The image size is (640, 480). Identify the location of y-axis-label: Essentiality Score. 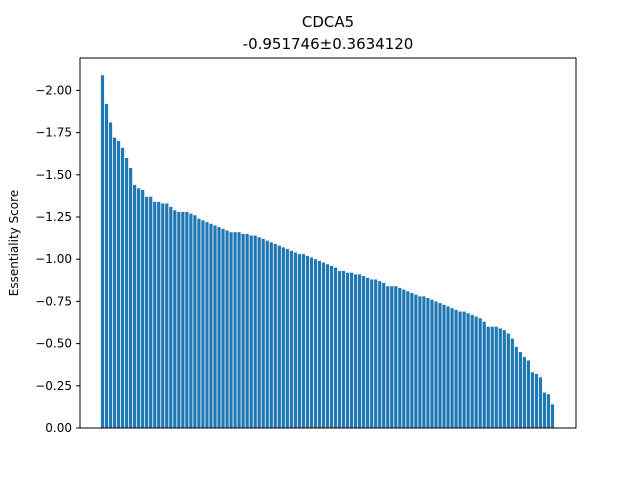
(14, 243).